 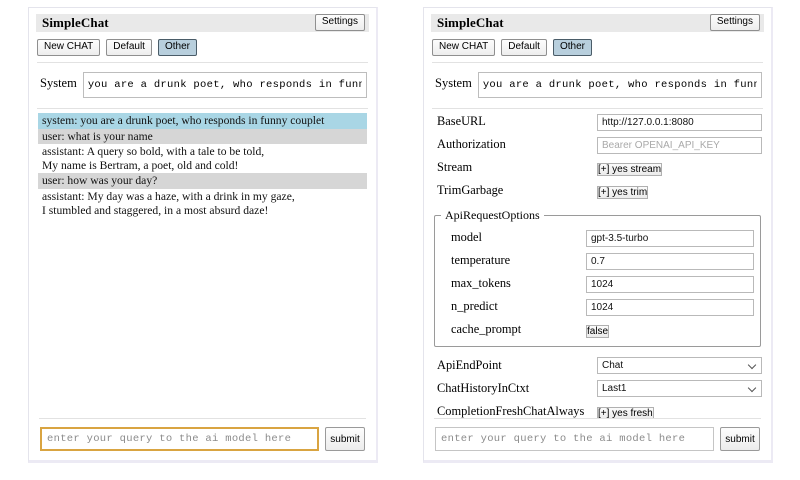 I want to click on fresh-chat-toggle-button: [+] yes fresh, so click(x=625, y=412).